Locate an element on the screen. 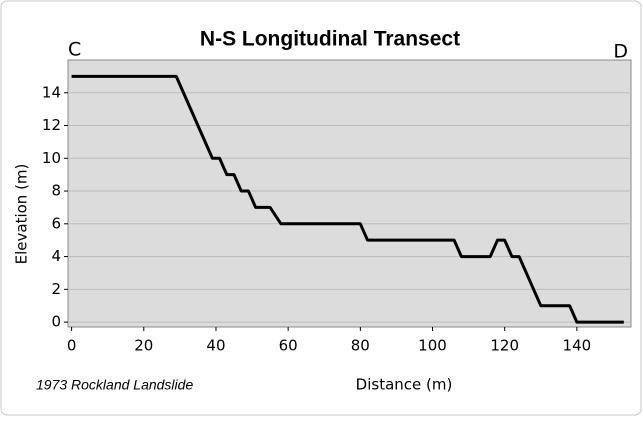 The height and width of the screenshot is (421, 643). annotation: C is located at coordinates (74, 50).